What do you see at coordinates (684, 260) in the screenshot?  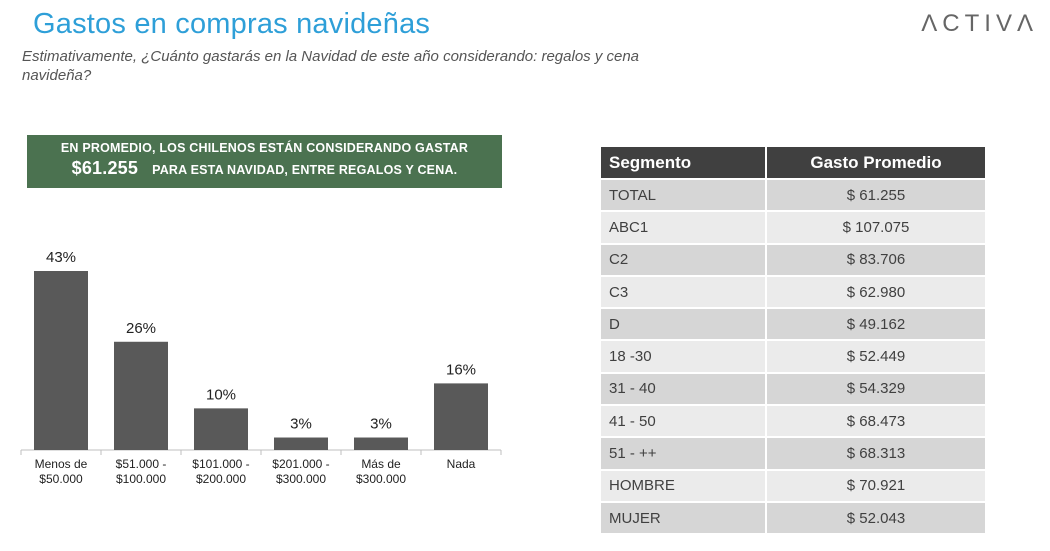 I see `segment-cell: C2` at bounding box center [684, 260].